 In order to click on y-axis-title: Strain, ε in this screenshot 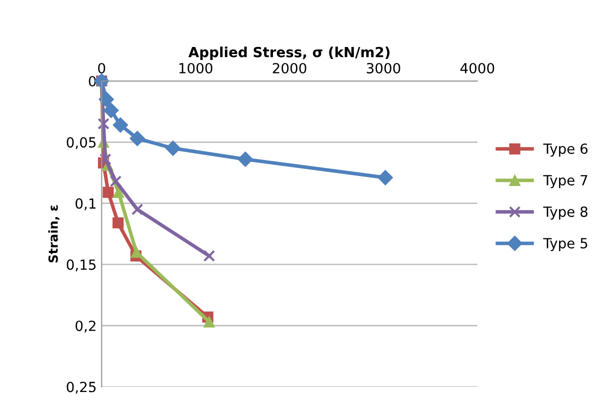, I will do `click(54, 233)`.